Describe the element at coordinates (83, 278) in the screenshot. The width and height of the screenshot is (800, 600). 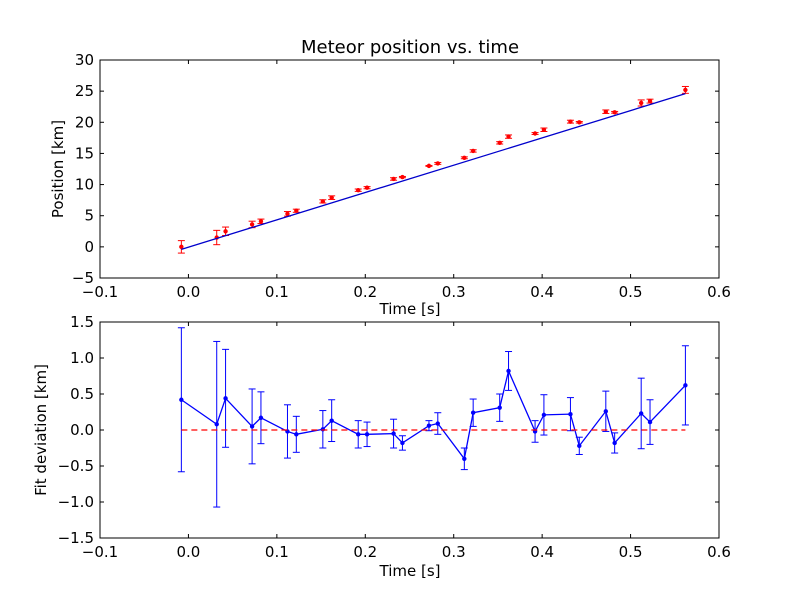
I see `y-tick-label: −5` at that location.